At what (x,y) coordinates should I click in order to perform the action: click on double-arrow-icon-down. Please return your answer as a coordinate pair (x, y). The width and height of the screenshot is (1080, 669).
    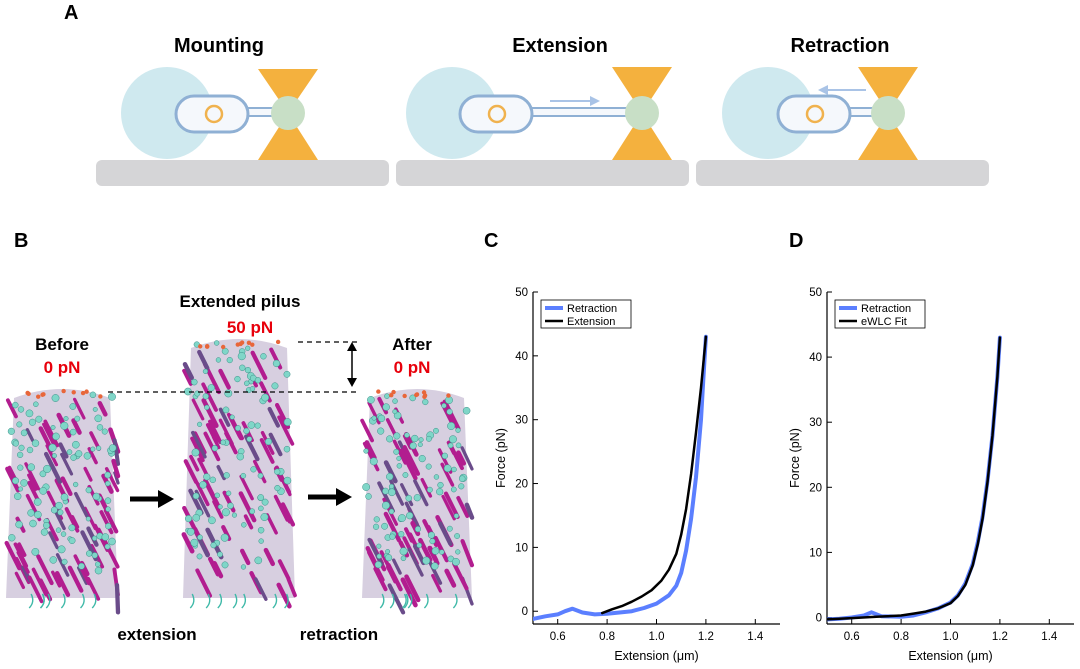
    Looking at the image, I should click on (352, 382).